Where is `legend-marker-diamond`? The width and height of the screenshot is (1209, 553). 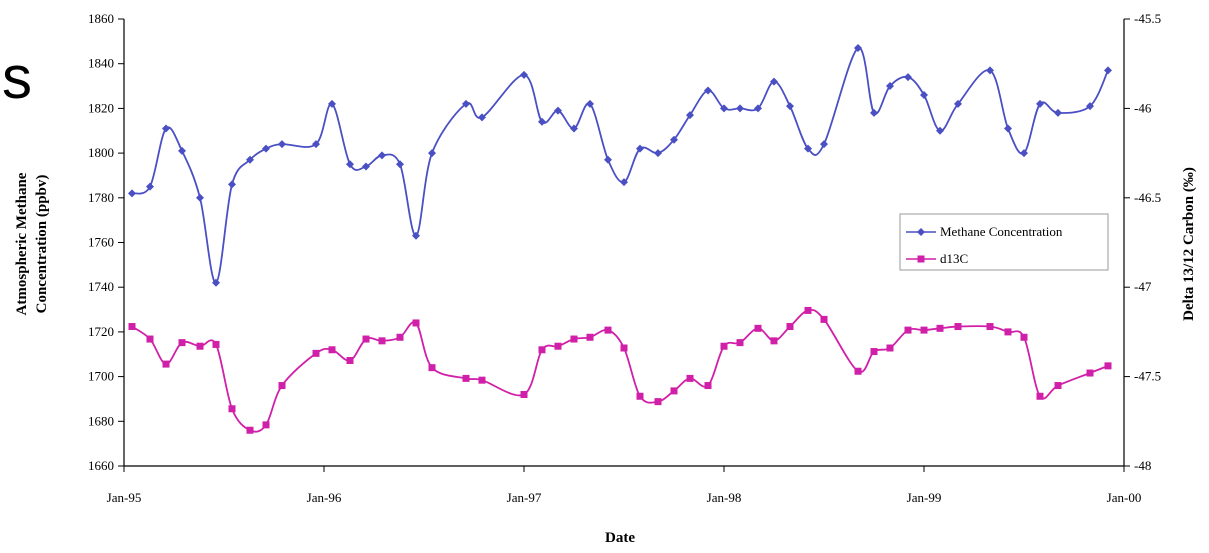 legend-marker-diamond is located at coordinates (921, 232).